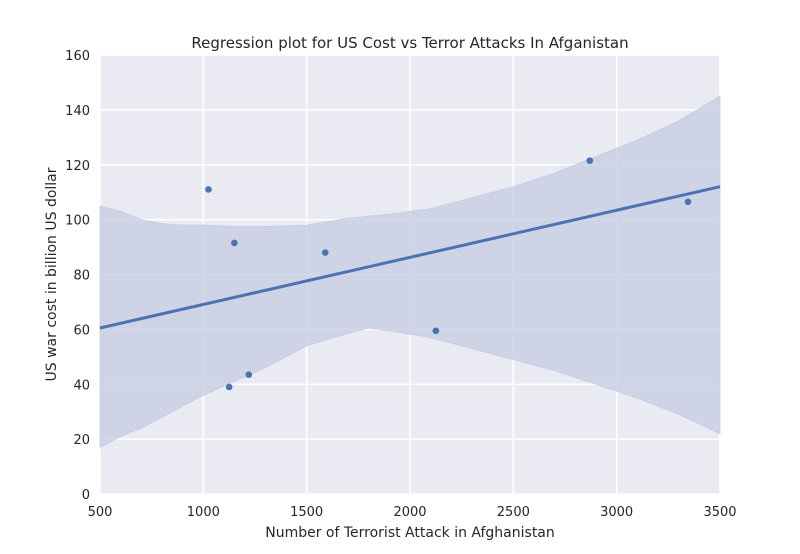  I want to click on y-tick-label: 20, so click(81, 440).